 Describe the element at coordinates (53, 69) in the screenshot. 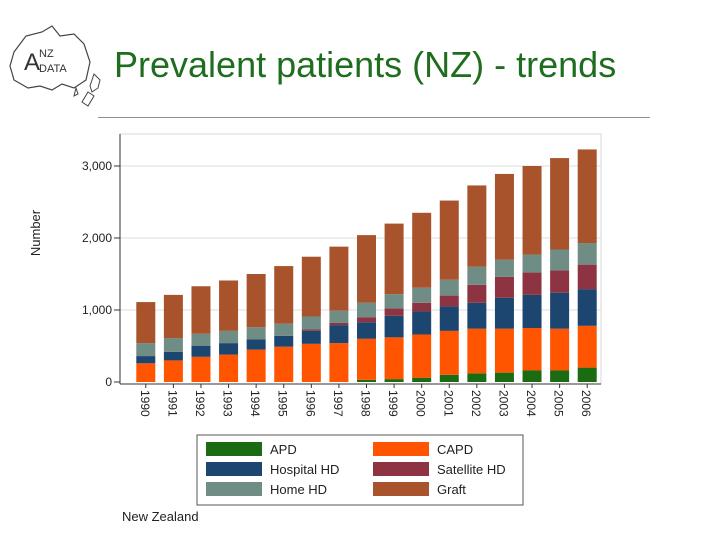

I see `logo-letters-data: DATA` at that location.